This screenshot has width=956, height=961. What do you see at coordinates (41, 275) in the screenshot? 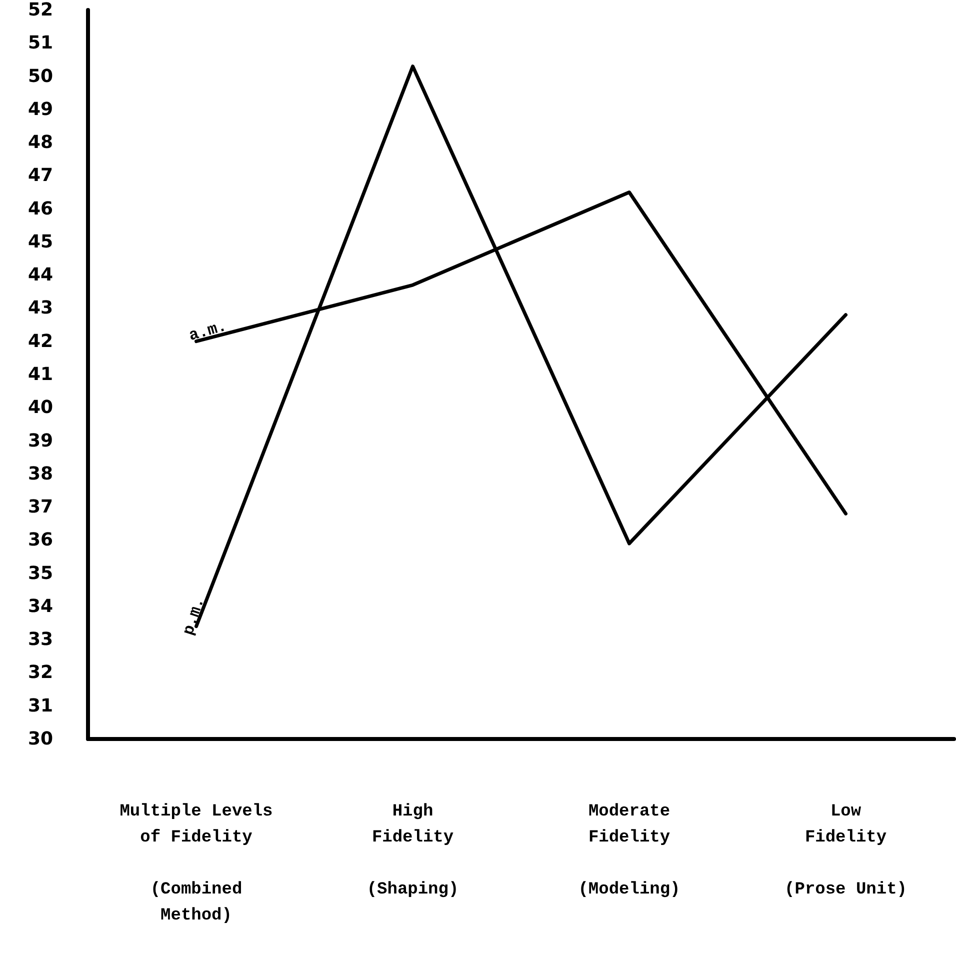
I see `y-tick-label: 44` at bounding box center [41, 275].